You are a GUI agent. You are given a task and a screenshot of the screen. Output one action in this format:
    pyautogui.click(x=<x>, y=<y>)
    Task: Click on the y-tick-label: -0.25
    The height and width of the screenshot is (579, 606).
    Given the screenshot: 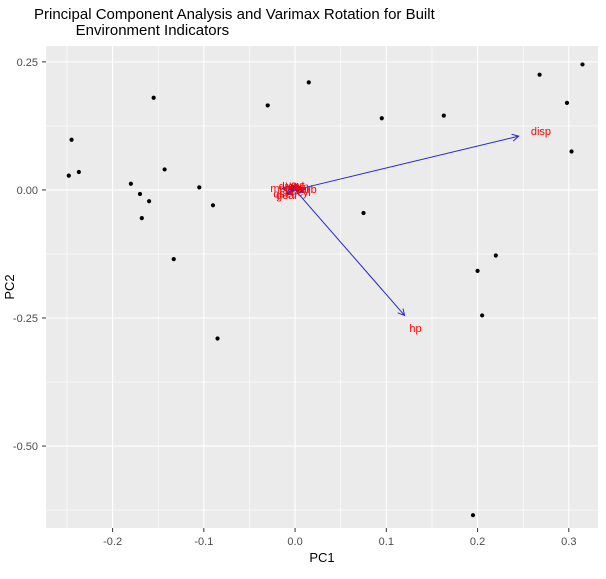 What is the action you would take?
    pyautogui.click(x=25, y=319)
    